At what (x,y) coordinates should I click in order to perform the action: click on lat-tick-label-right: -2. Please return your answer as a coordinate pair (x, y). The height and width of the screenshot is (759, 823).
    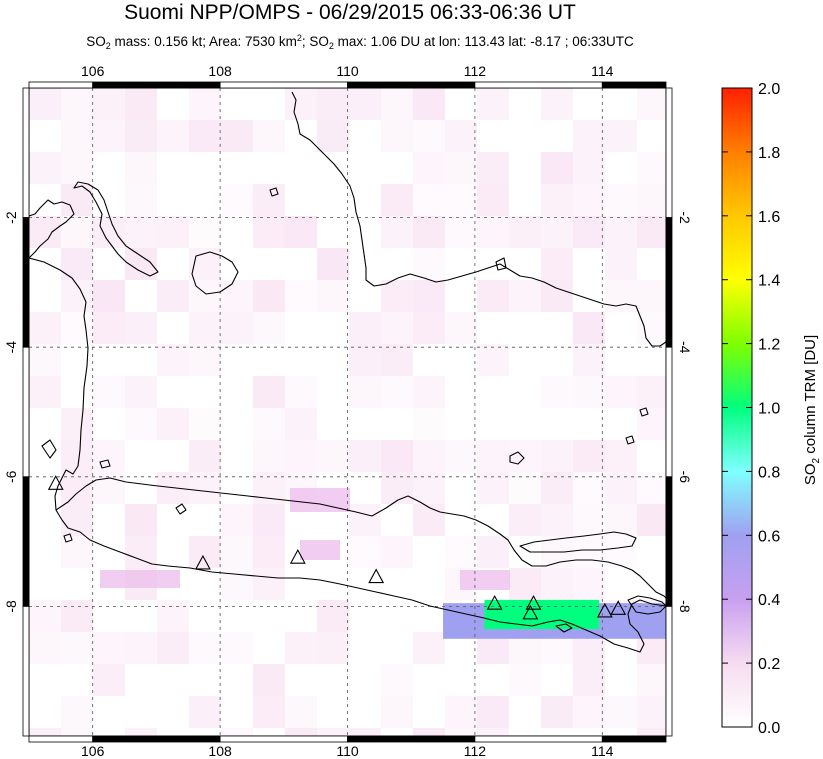
    Looking at the image, I should click on (685, 217).